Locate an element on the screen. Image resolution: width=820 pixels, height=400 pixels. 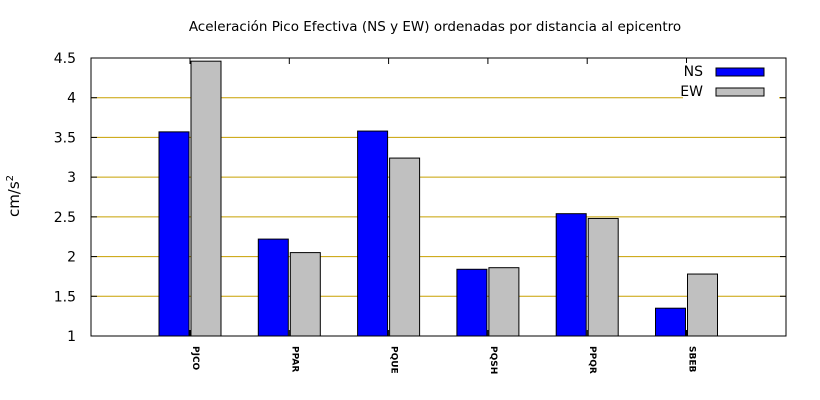
legend-label-ew: EW is located at coordinates (691, 92).